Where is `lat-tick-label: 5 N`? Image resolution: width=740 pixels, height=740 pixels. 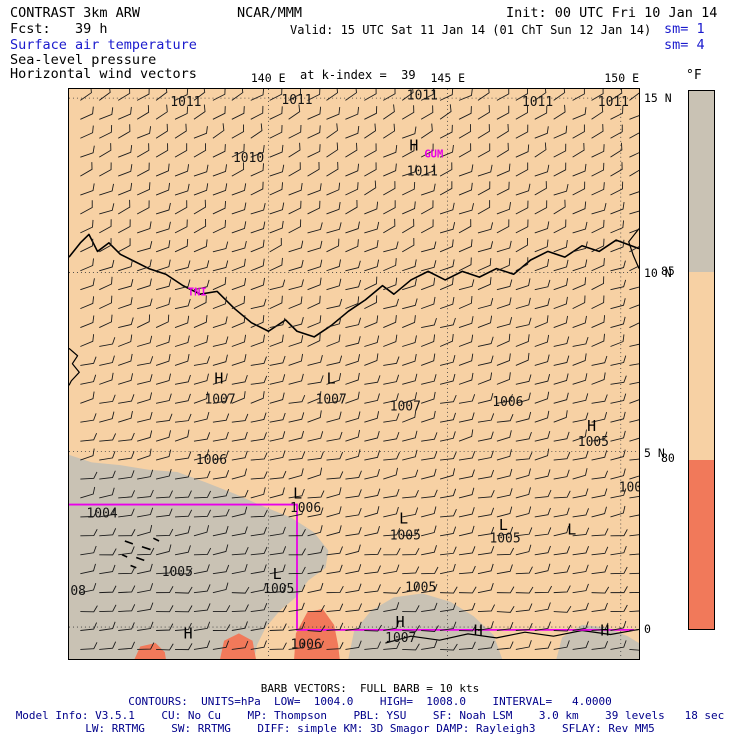 lat-tick-label: 5 N is located at coordinates (654, 452).